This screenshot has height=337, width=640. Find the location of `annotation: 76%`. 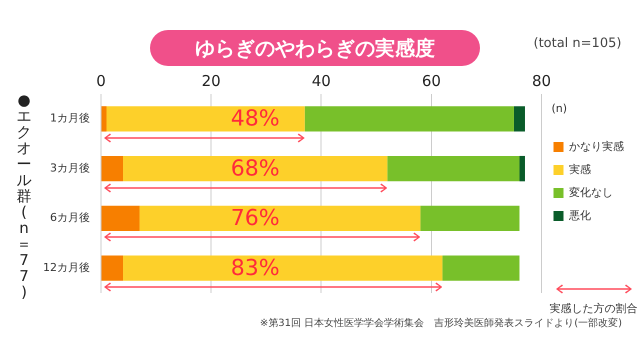

annotation: 76% is located at coordinates (255, 219).